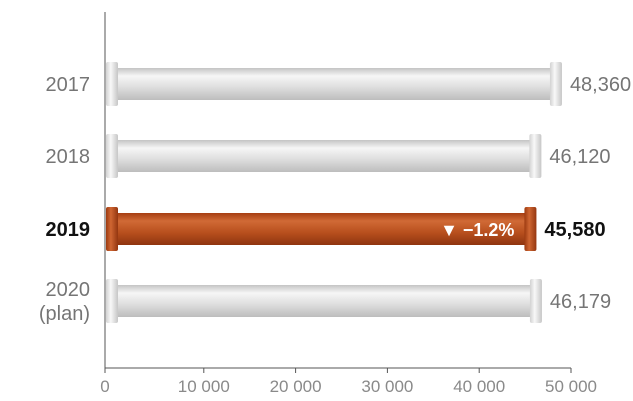 Image resolution: width=633 pixels, height=401 pixels. What do you see at coordinates (387, 386) in the screenshot?
I see `x-tick-label: 30 000` at bounding box center [387, 386].